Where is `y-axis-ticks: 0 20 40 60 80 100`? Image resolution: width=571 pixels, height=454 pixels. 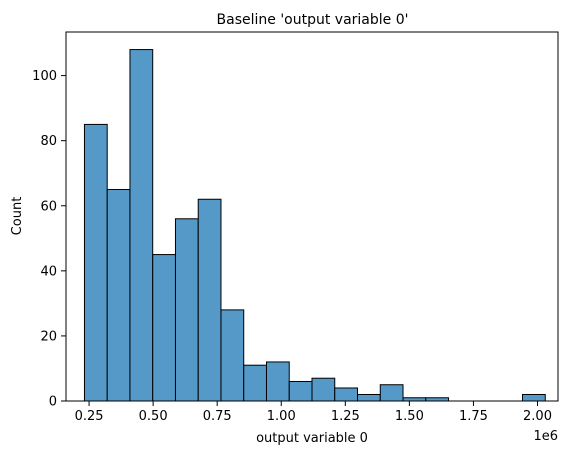
y-axis-ticks: 0 20 40 60 80 100 is located at coordinates (49, 239).